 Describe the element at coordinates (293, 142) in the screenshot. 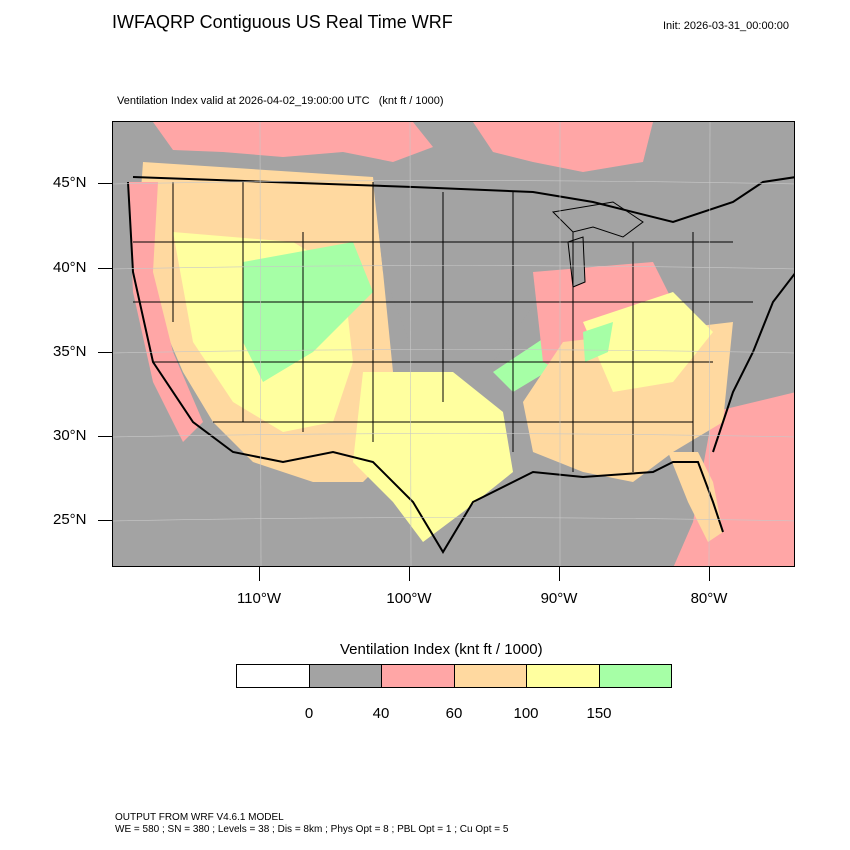

I see `canada-pink-band` at that location.